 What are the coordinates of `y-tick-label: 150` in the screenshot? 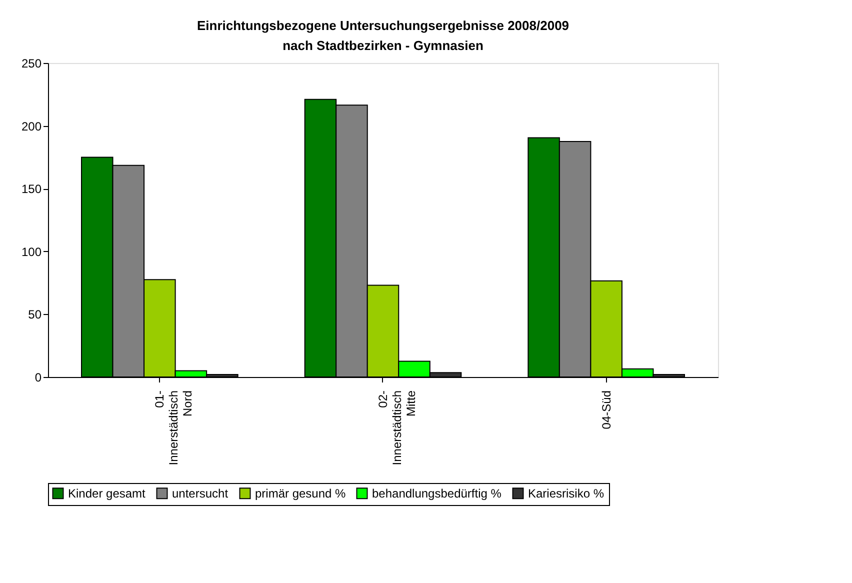 It's located at (31, 189).